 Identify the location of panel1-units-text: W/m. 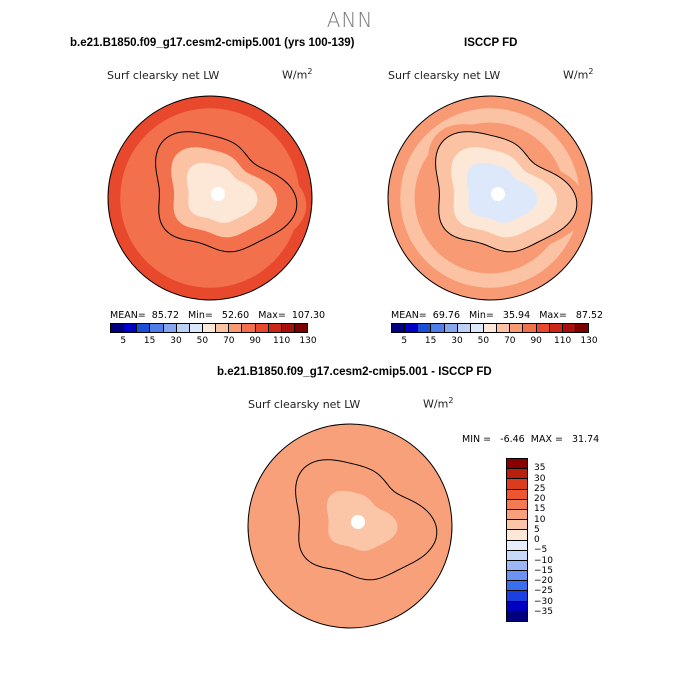
(295, 75).